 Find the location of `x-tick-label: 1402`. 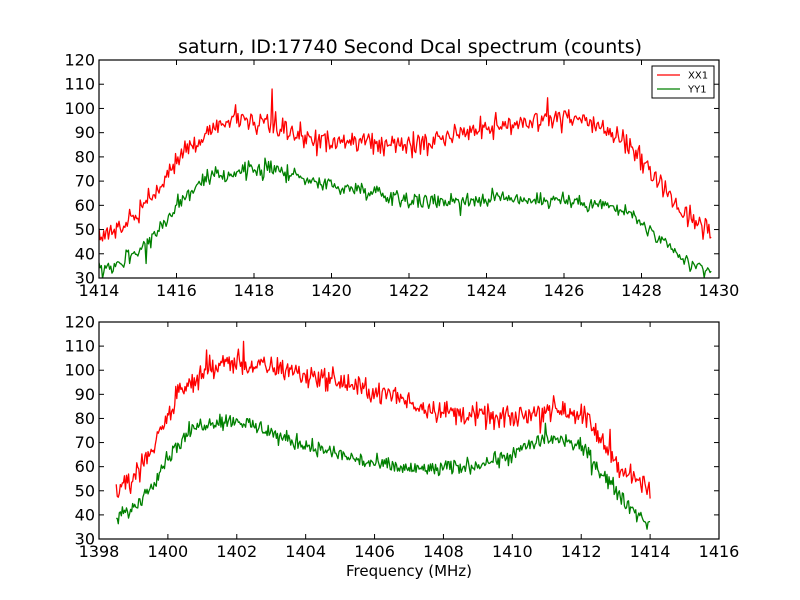

x-tick-label: 1402 is located at coordinates (236, 551).